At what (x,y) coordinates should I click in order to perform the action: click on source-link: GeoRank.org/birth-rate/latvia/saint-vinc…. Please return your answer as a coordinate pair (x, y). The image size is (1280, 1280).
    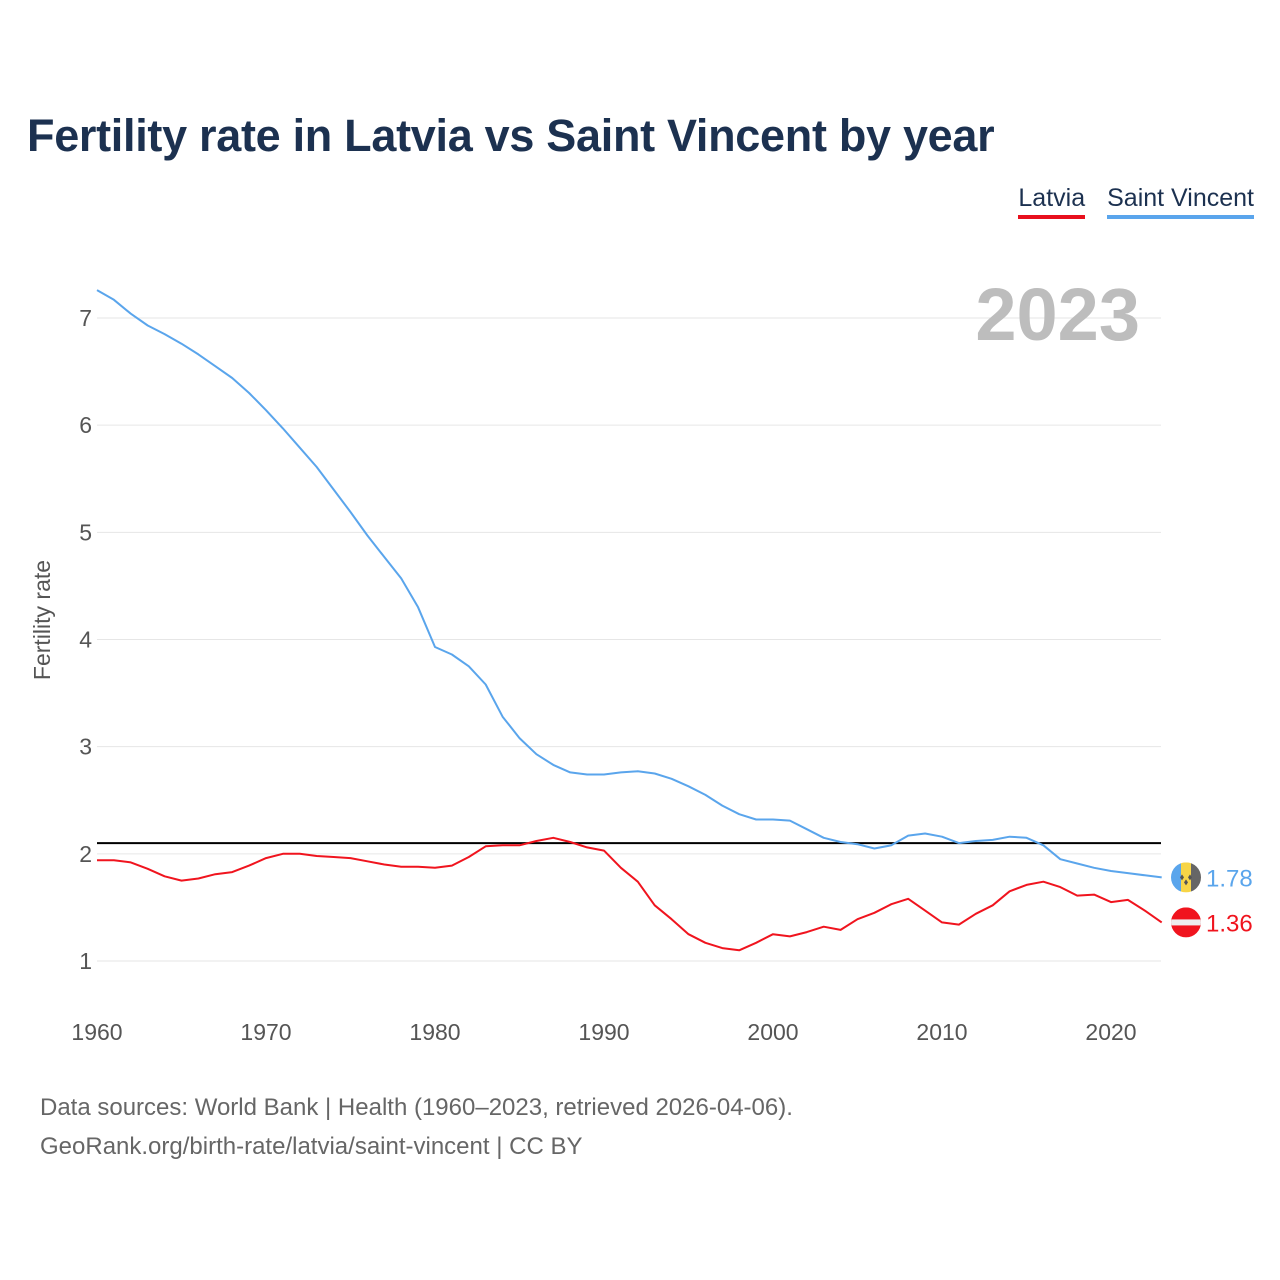
    Looking at the image, I should click on (311, 1146).